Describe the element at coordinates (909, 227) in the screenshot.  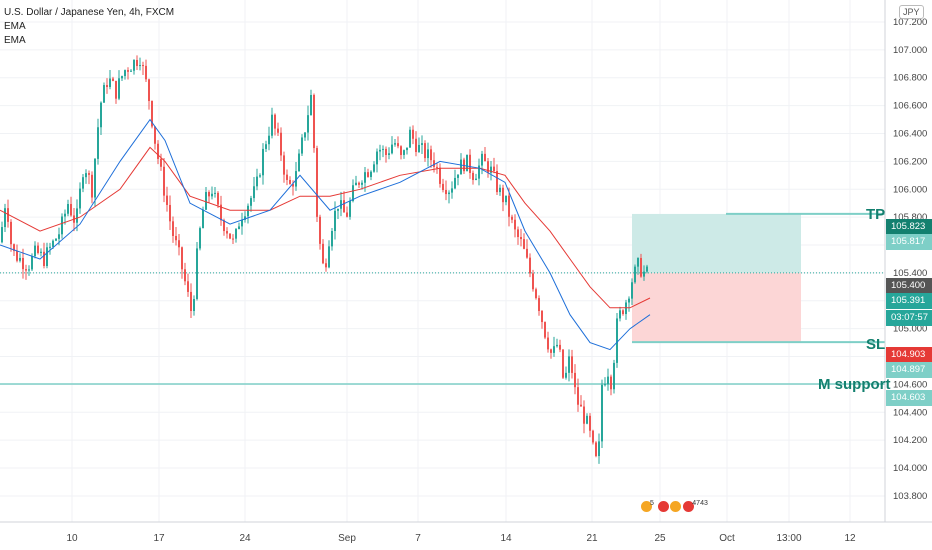
I see `tp-price-tag: 105.823` at that location.